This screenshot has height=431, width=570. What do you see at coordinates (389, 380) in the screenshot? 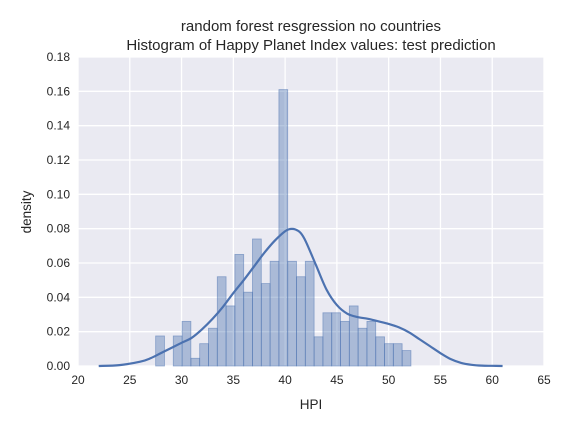
I see `x-tick-label: 50` at bounding box center [389, 380].